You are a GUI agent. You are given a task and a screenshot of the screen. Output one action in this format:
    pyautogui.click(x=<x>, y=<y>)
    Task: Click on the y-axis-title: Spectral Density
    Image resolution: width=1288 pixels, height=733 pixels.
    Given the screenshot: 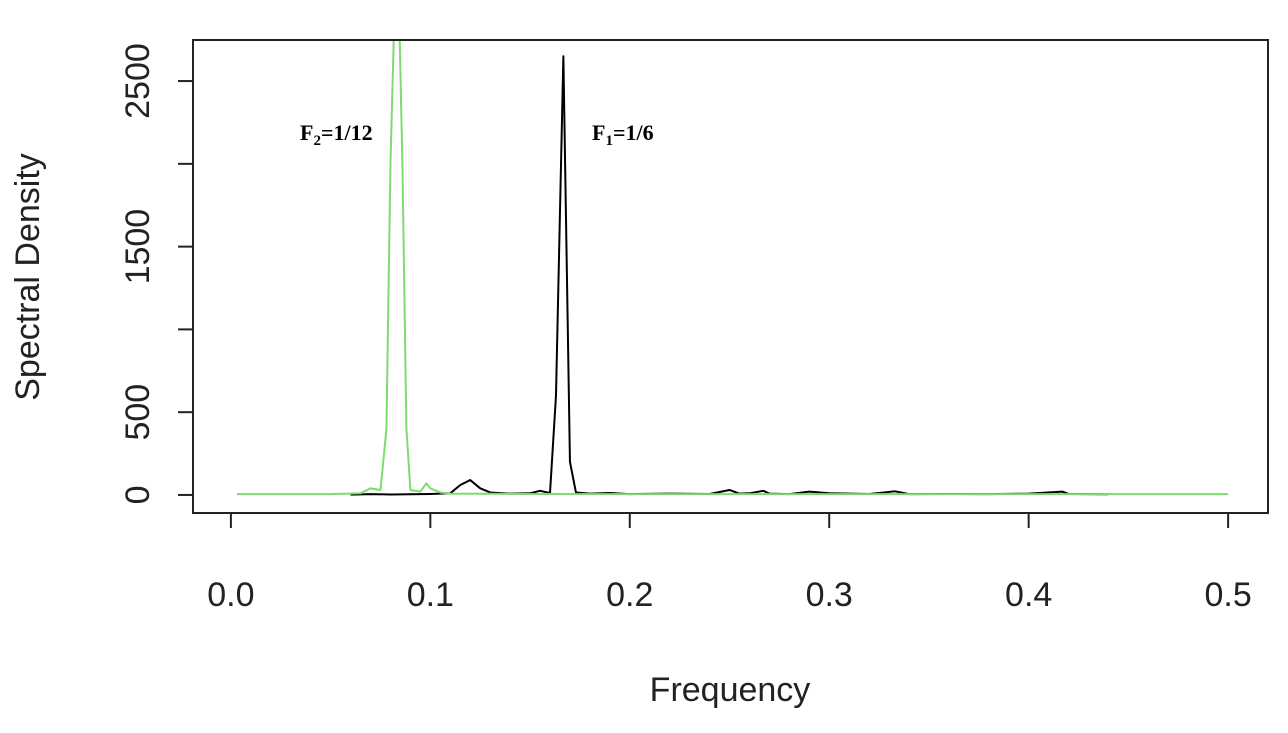 What is the action you would take?
    pyautogui.click(x=28, y=277)
    